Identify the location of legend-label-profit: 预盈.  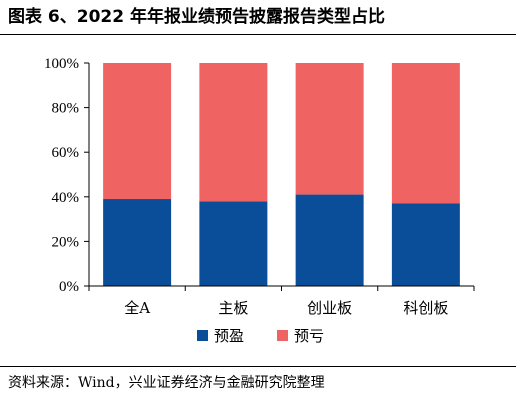
(229, 336).